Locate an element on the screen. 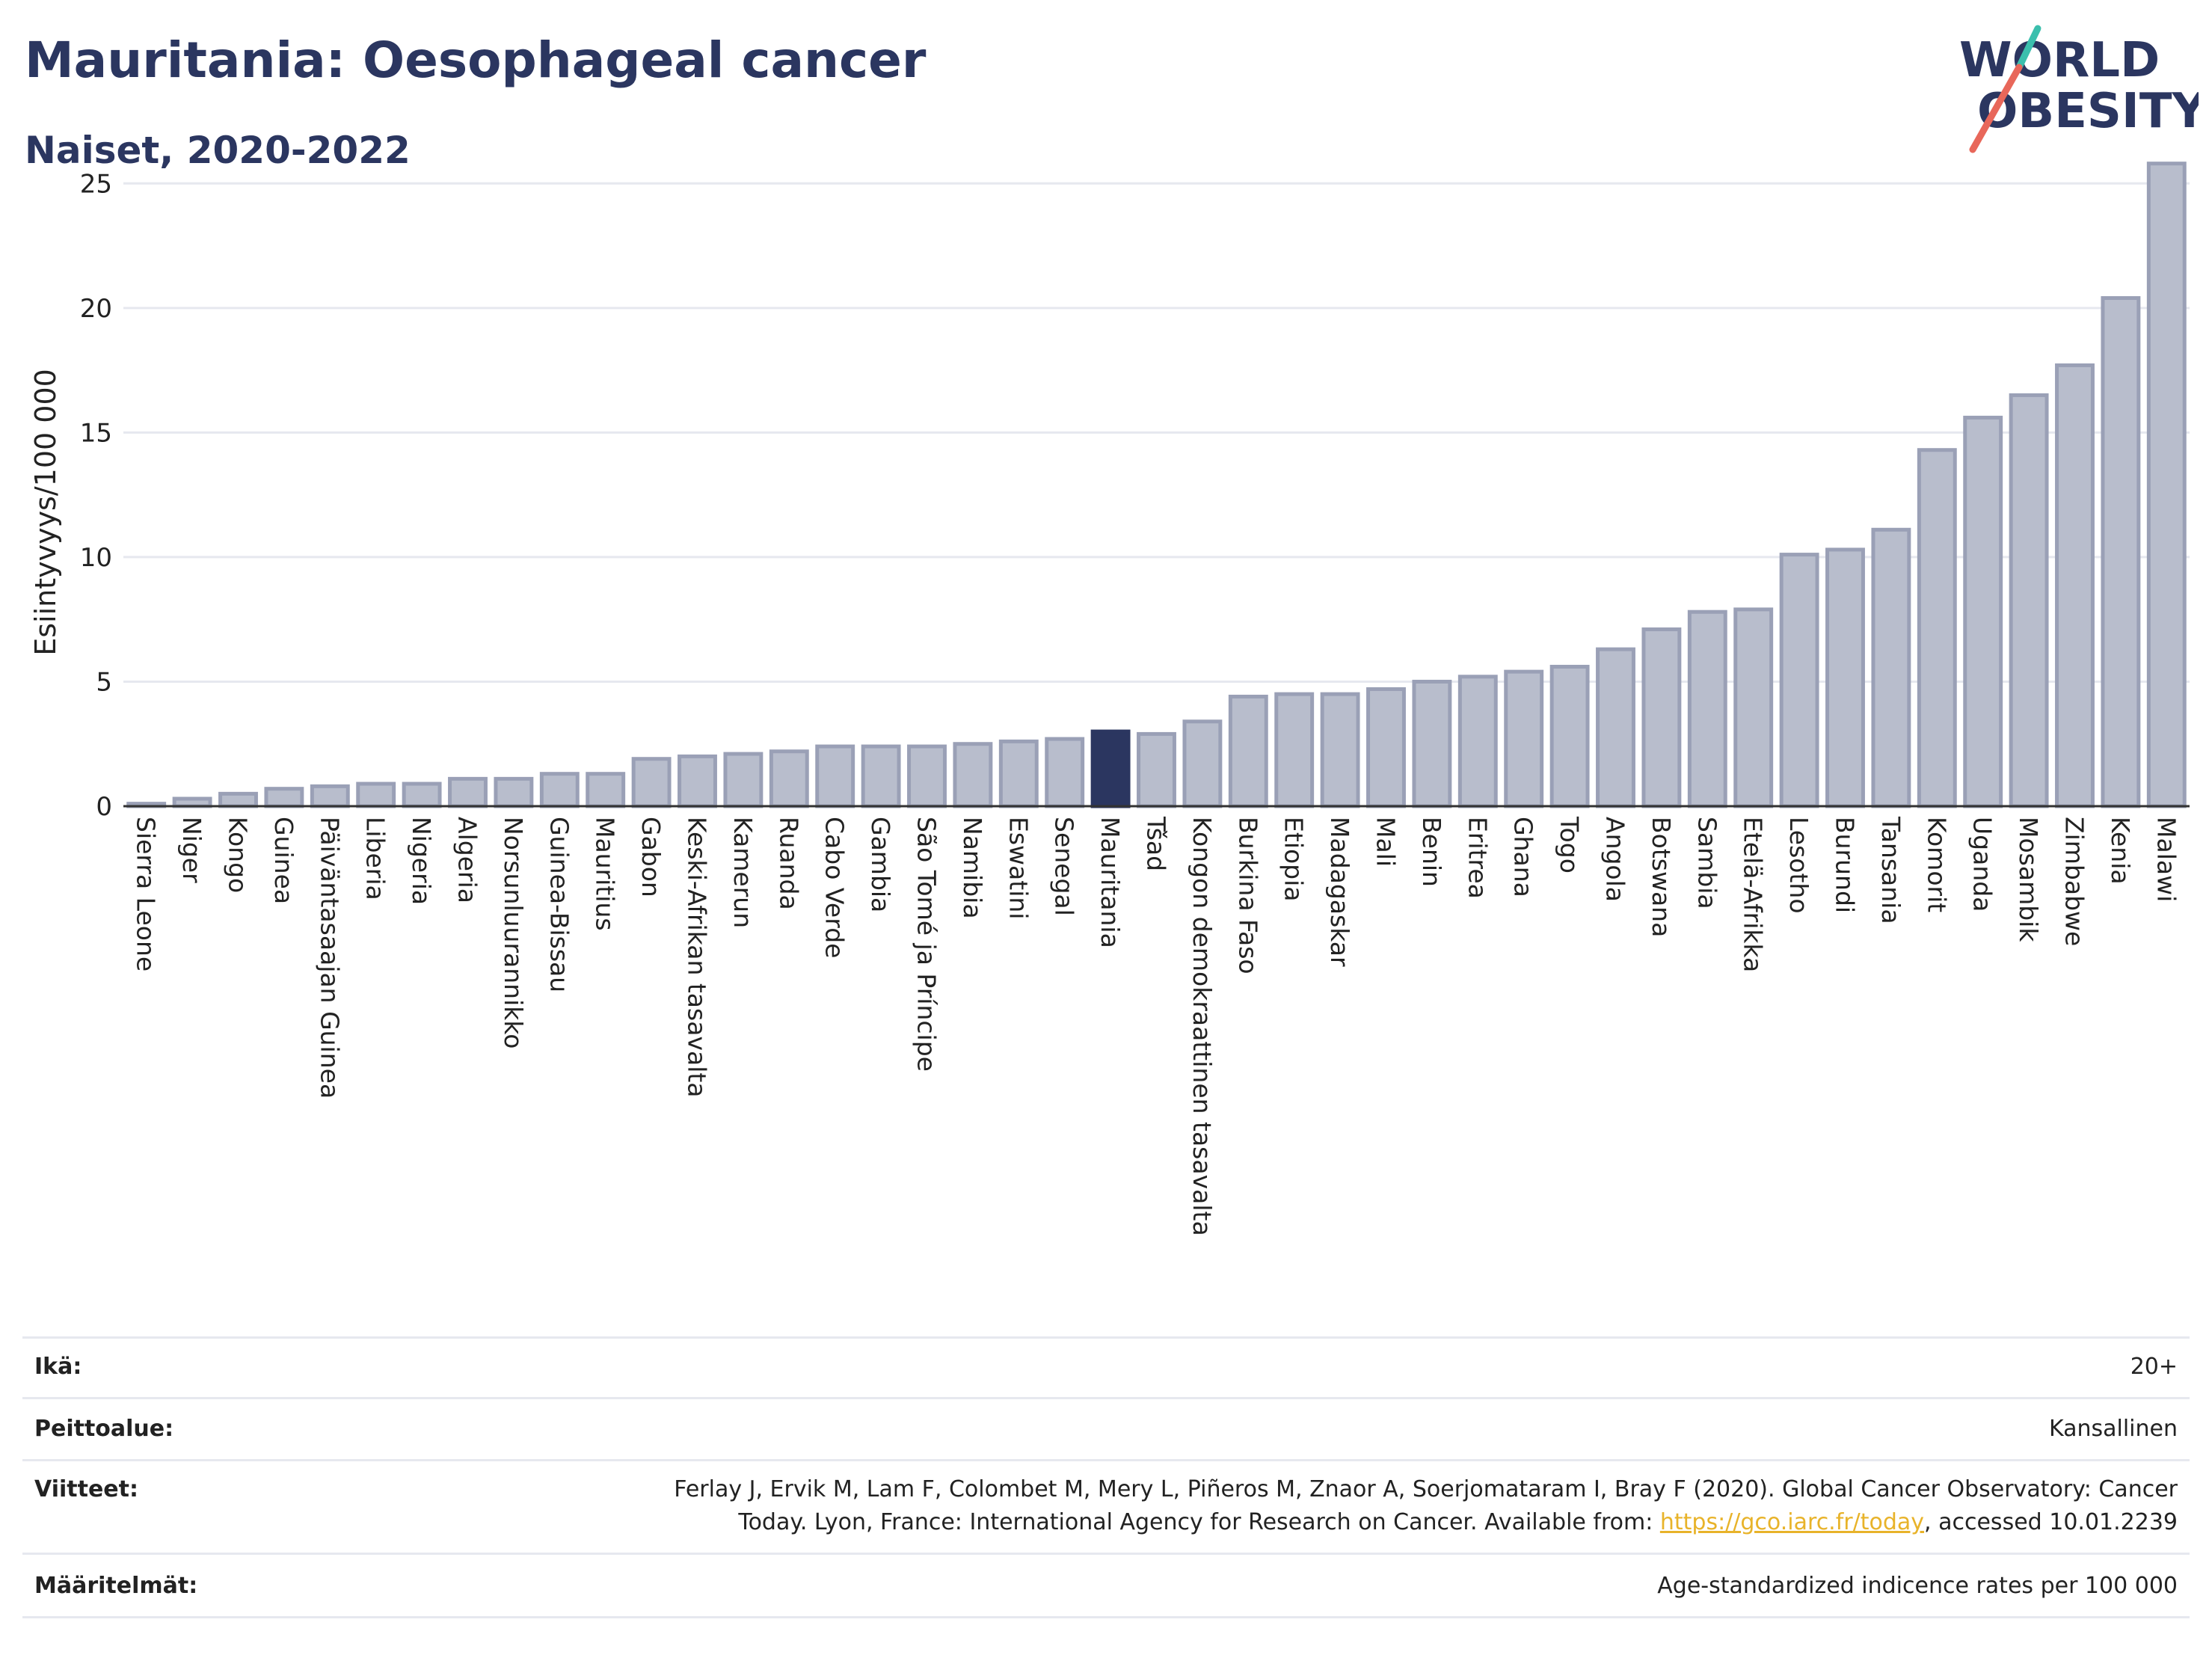  chart-subtitle: Naiset, 2020-2022 is located at coordinates (218, 150).